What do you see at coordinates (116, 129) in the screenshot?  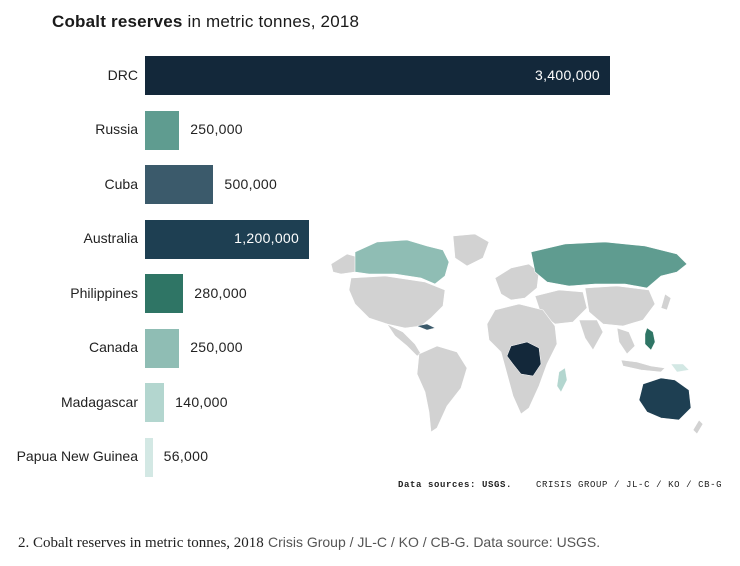 I see `category-label: Russia` at bounding box center [116, 129].